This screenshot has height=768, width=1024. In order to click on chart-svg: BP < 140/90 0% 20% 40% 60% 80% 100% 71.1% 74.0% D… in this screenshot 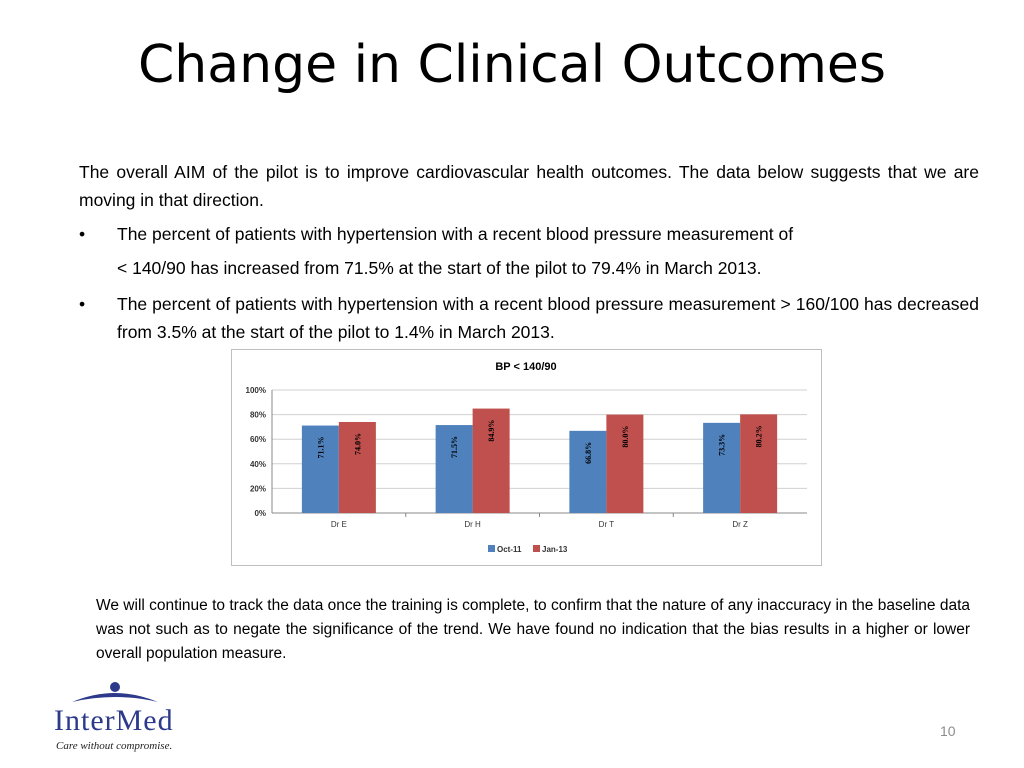, I will do `click(526, 457)`.